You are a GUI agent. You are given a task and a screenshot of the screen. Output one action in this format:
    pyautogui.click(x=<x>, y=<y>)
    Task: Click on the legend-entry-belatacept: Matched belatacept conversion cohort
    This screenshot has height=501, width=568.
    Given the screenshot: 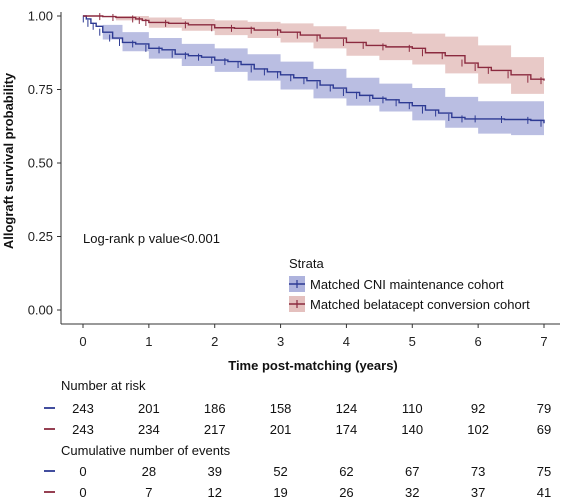 What is the action you would take?
    pyautogui.click(x=409, y=304)
    